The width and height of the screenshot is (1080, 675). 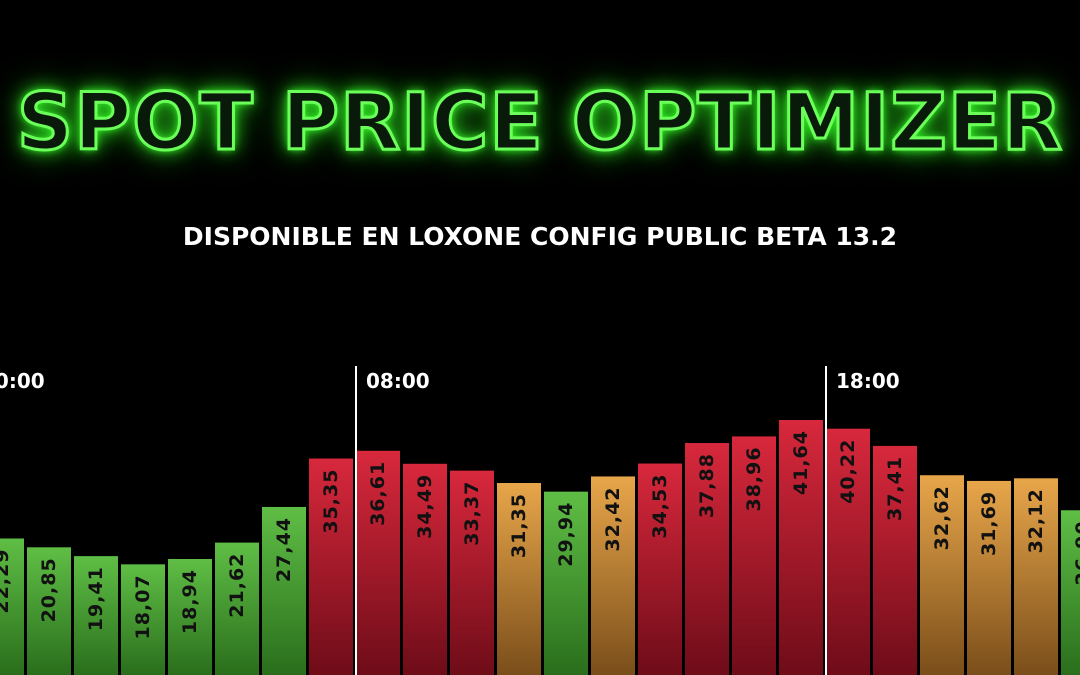 I want to click on bar-value-label: 34,53, so click(x=660, y=506).